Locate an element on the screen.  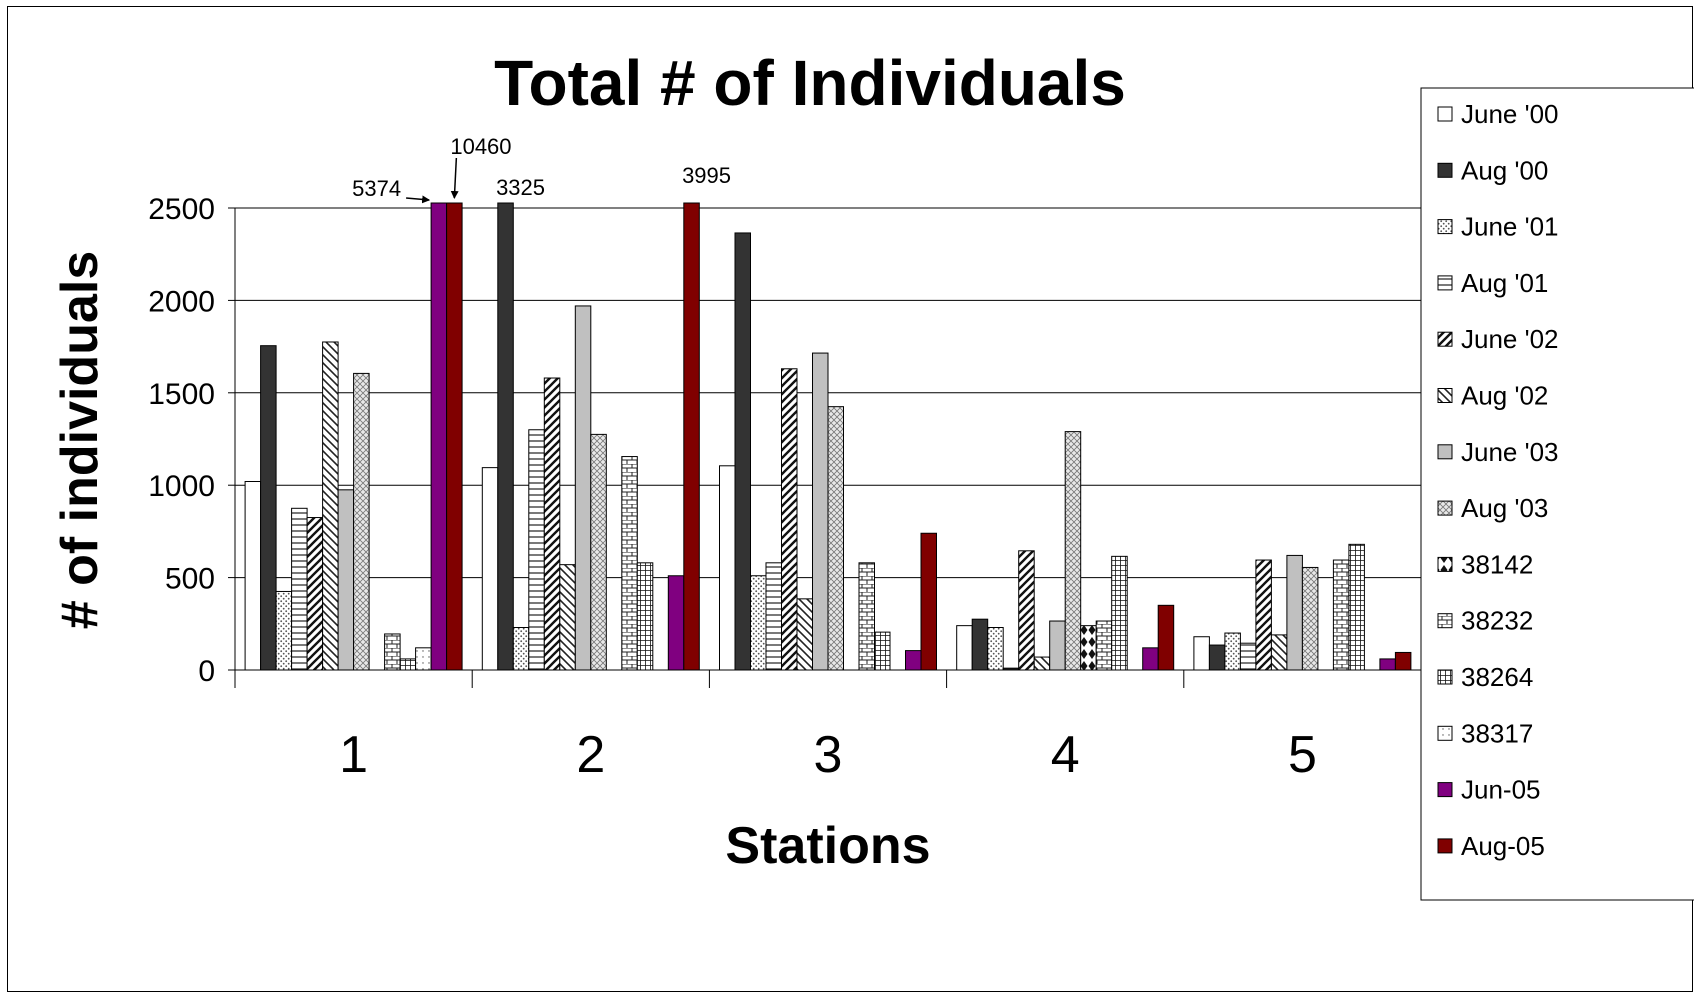
x-tick-label: 3 is located at coordinates (828, 755).